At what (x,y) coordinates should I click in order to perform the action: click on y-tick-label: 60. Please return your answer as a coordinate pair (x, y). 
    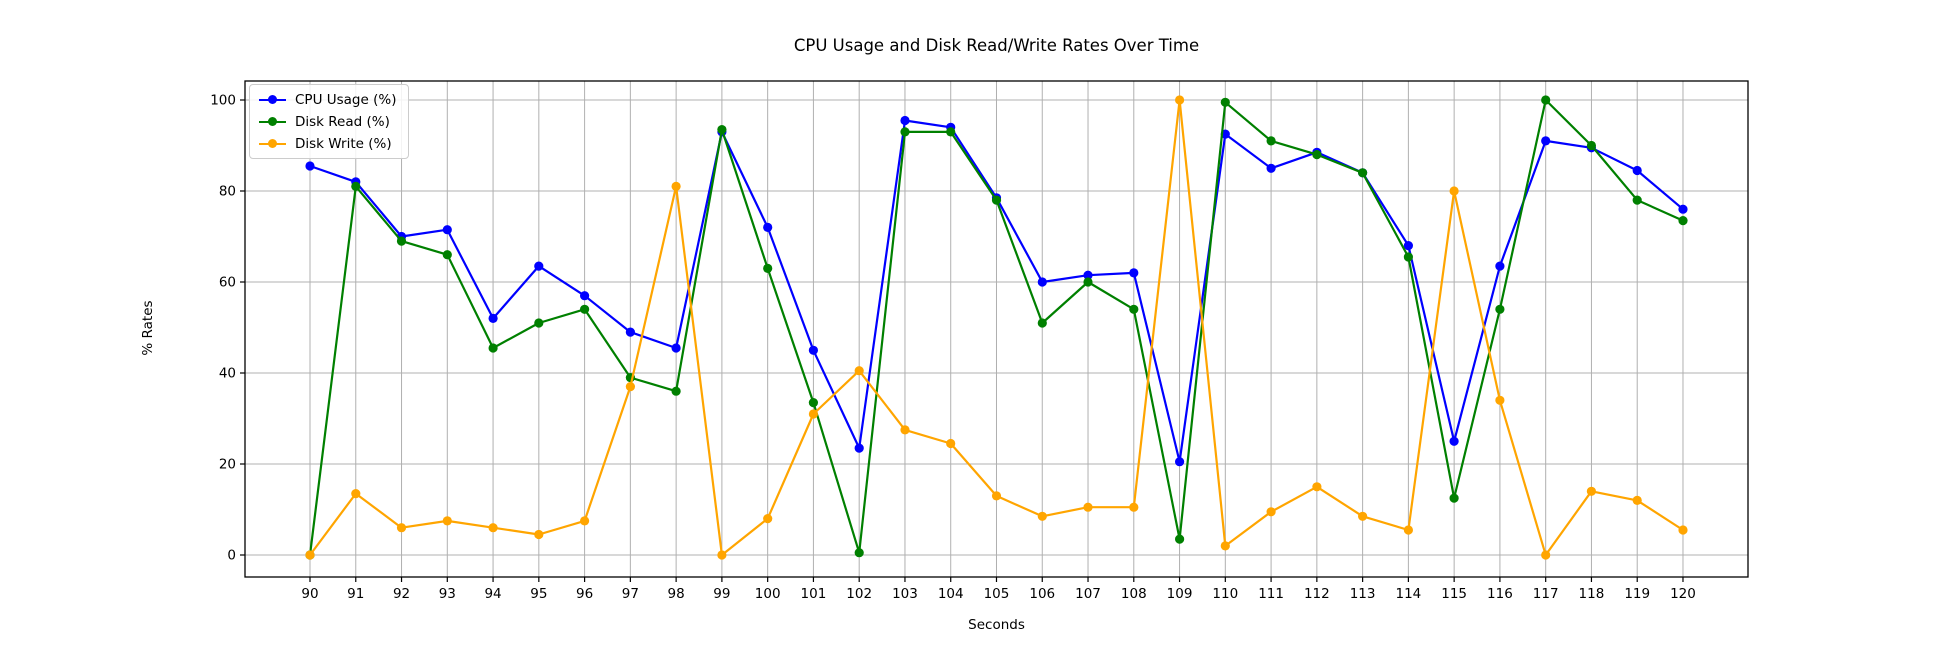
    Looking at the image, I should click on (227, 283).